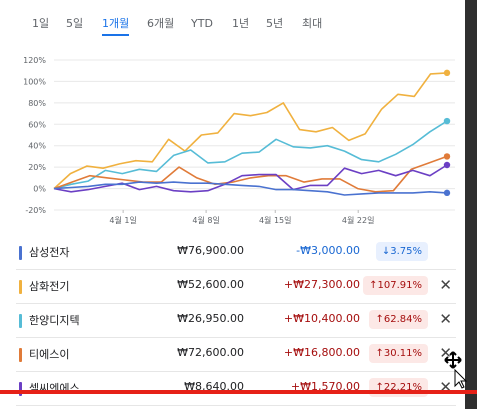  I want to click on percent-change-badge: ↑107.91%, so click(395, 285).